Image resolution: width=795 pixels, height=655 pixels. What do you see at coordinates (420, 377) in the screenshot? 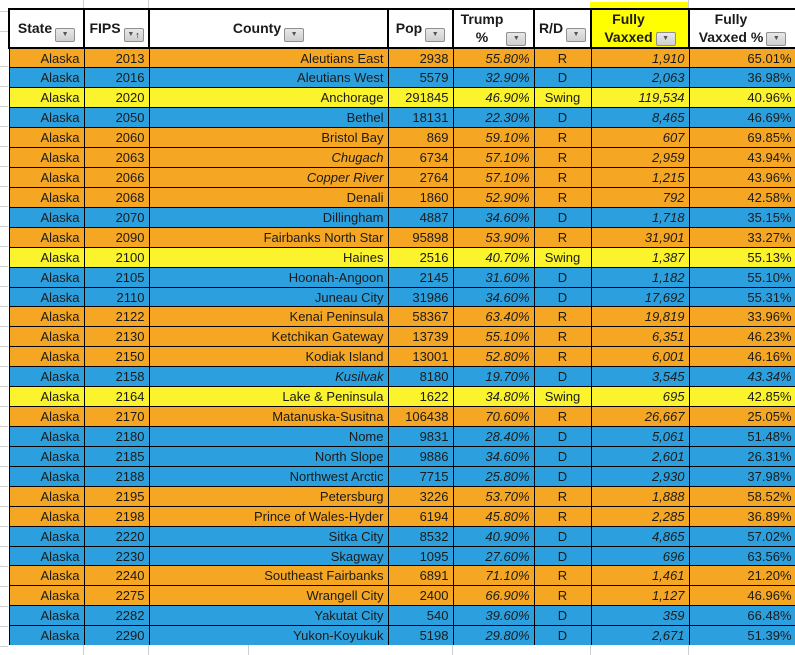
I see `cell-pop: 8180` at bounding box center [420, 377].